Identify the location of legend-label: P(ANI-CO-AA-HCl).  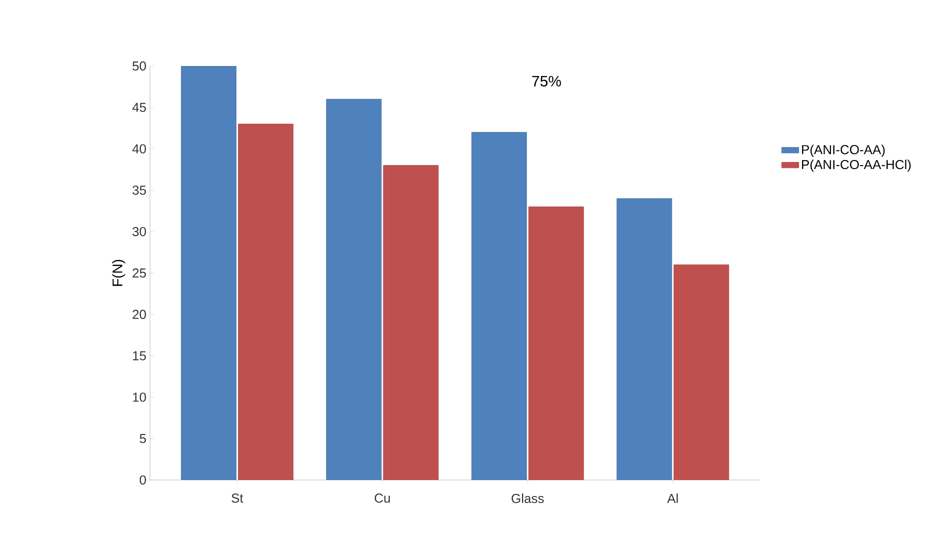
(856, 166).